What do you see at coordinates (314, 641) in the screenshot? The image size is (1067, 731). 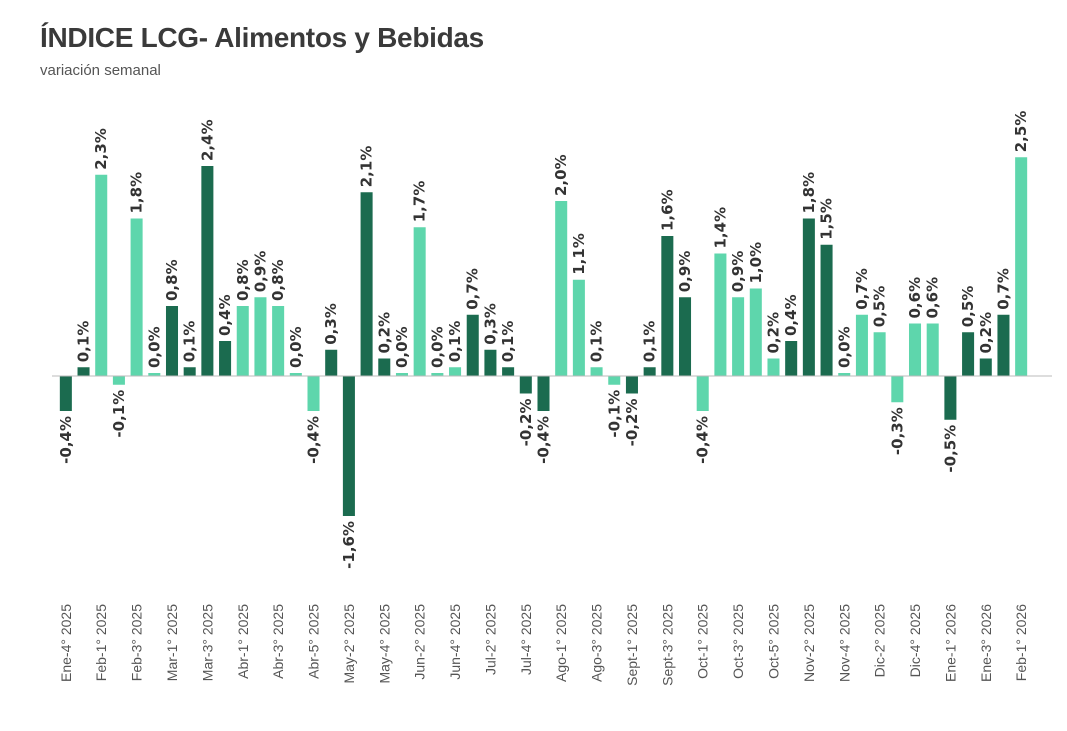 I see `x-tick-label-7: Abr-5° 2025` at bounding box center [314, 641].